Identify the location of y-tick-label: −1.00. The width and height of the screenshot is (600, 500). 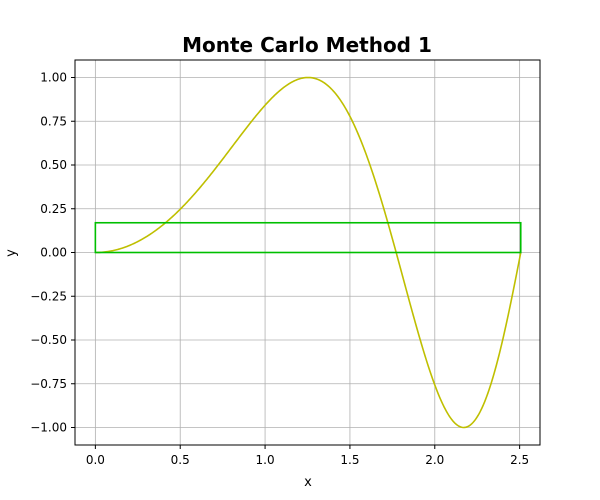
(48, 428).